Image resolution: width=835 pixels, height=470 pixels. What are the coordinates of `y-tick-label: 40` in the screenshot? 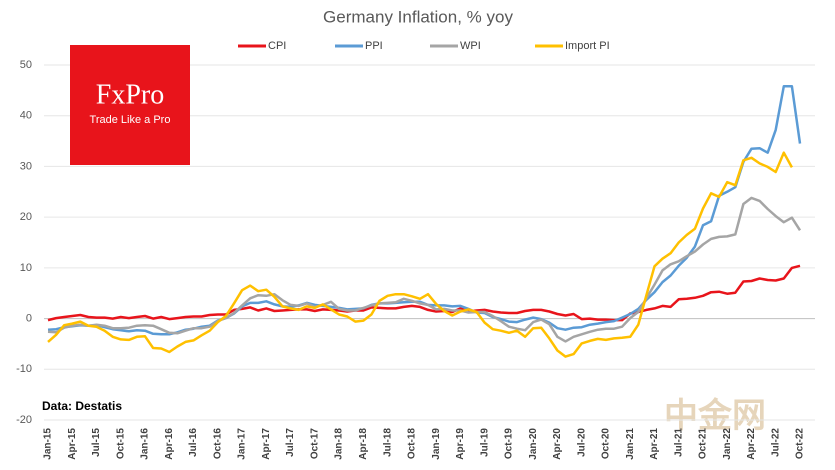 It's located at (26, 116).